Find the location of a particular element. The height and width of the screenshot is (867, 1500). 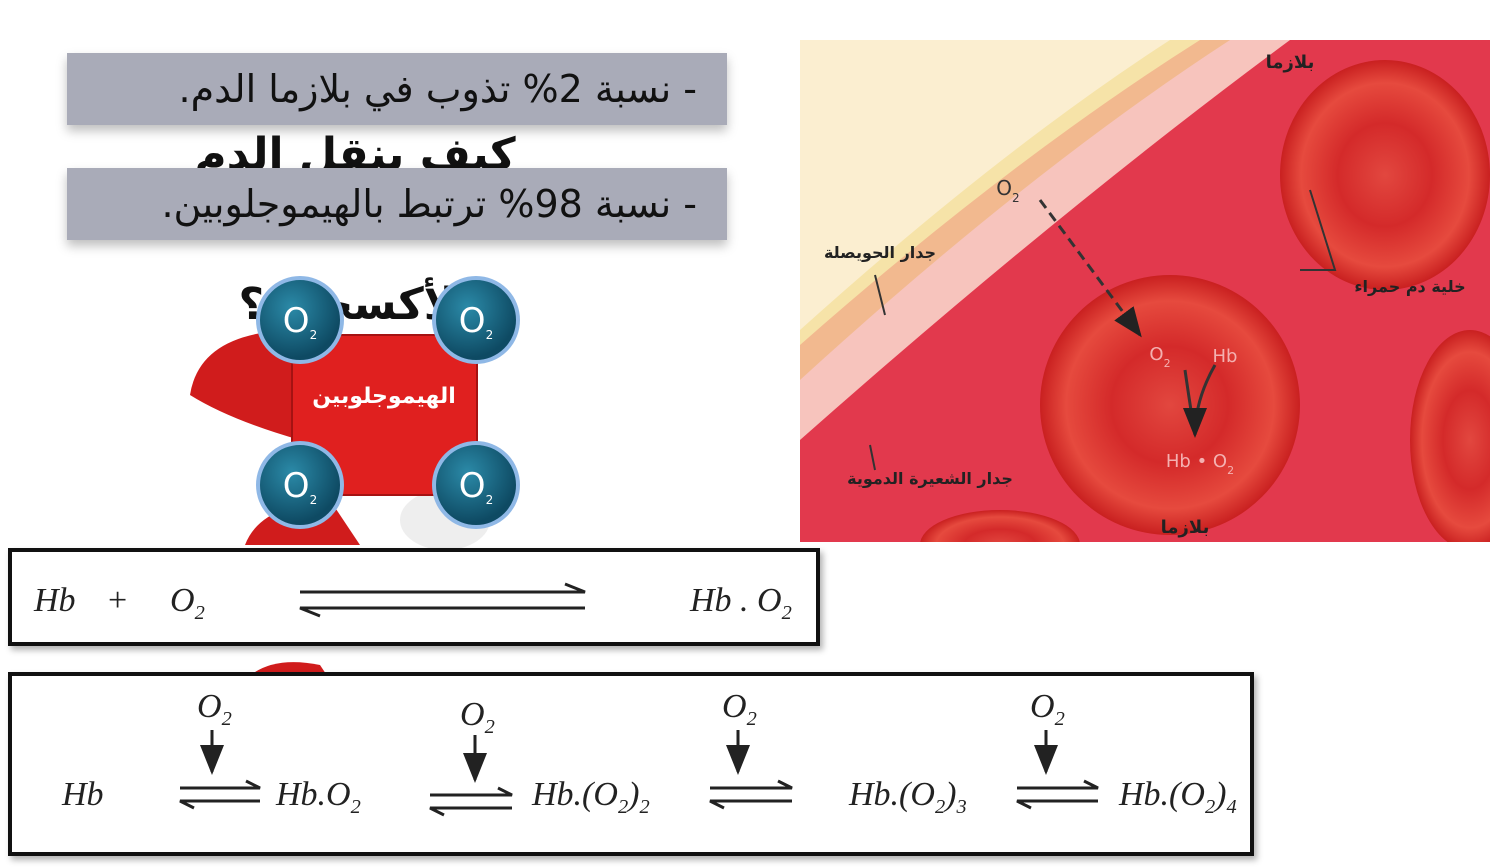

product: Hb.O2 is located at coordinates (318, 797).